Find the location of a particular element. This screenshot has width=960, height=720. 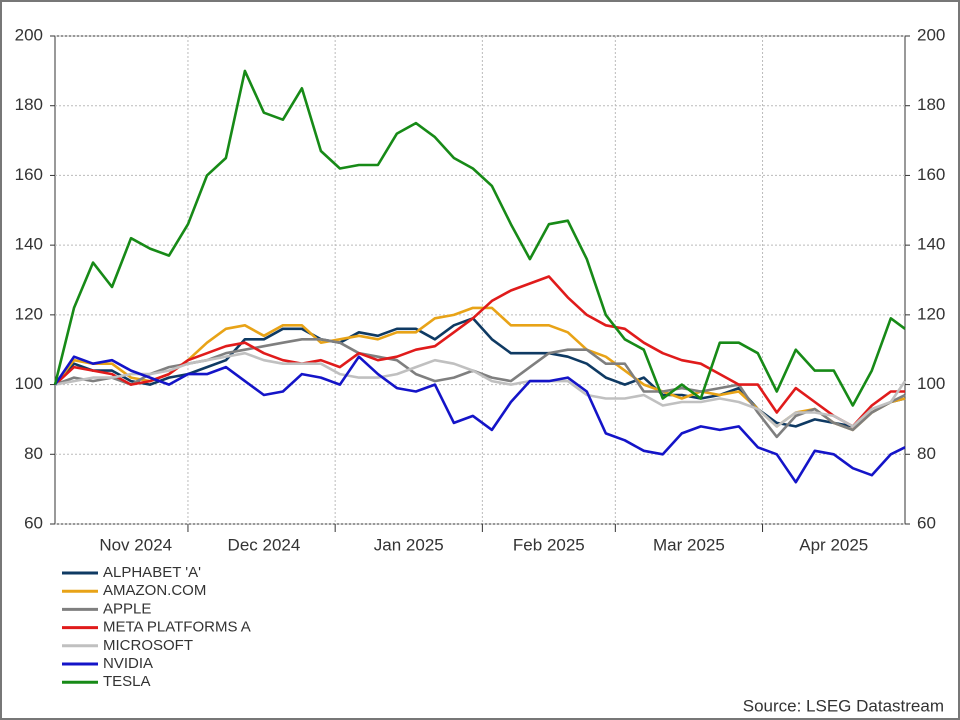

legend-label: ALPHABET 'A' is located at coordinates (152, 572).